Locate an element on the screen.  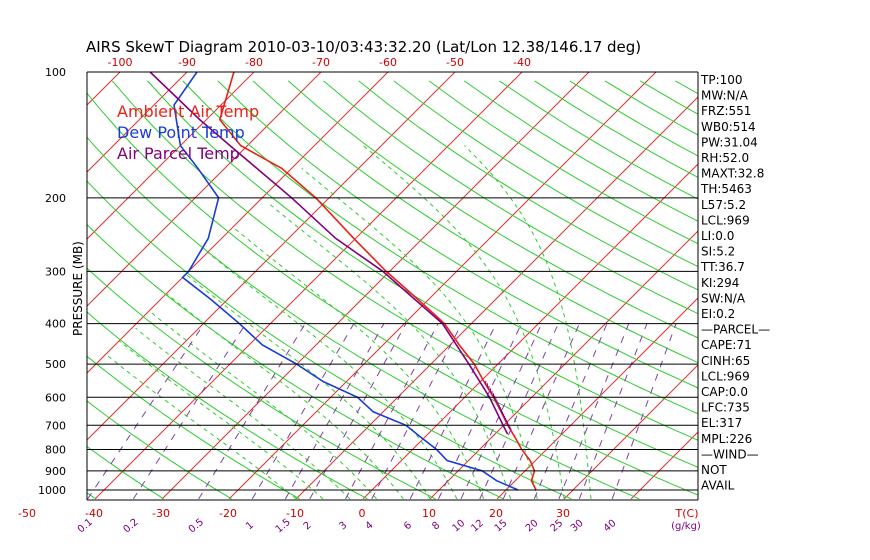
stat-line: PW:31.04 is located at coordinates (729, 142).